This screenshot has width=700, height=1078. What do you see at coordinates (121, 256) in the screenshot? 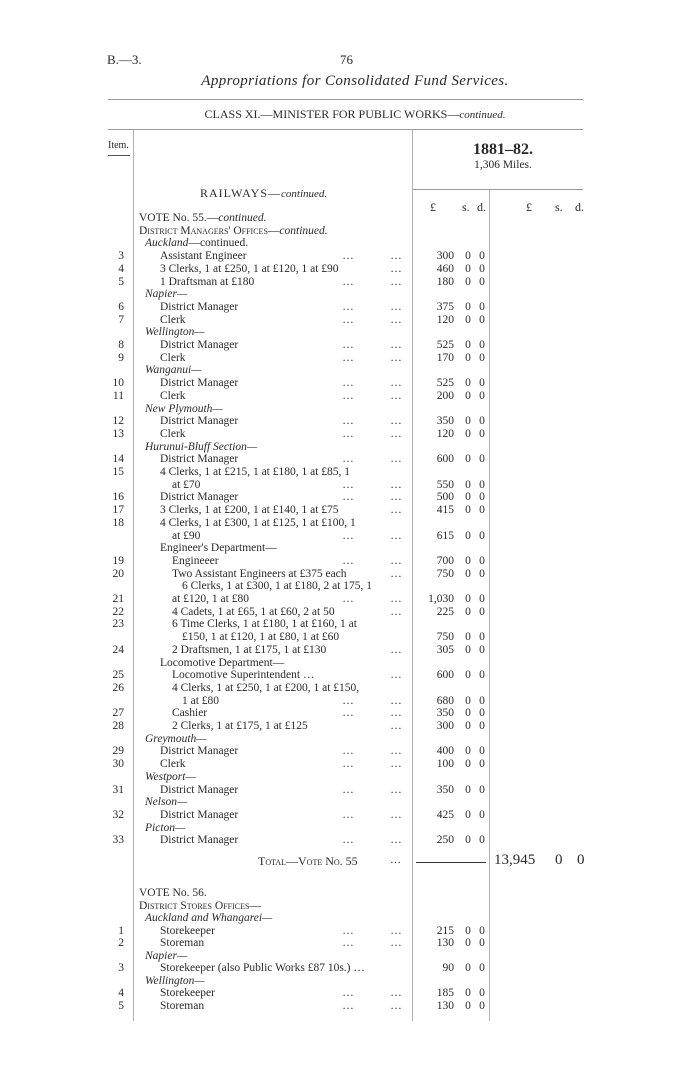
I see `item-number: 3` at bounding box center [121, 256].